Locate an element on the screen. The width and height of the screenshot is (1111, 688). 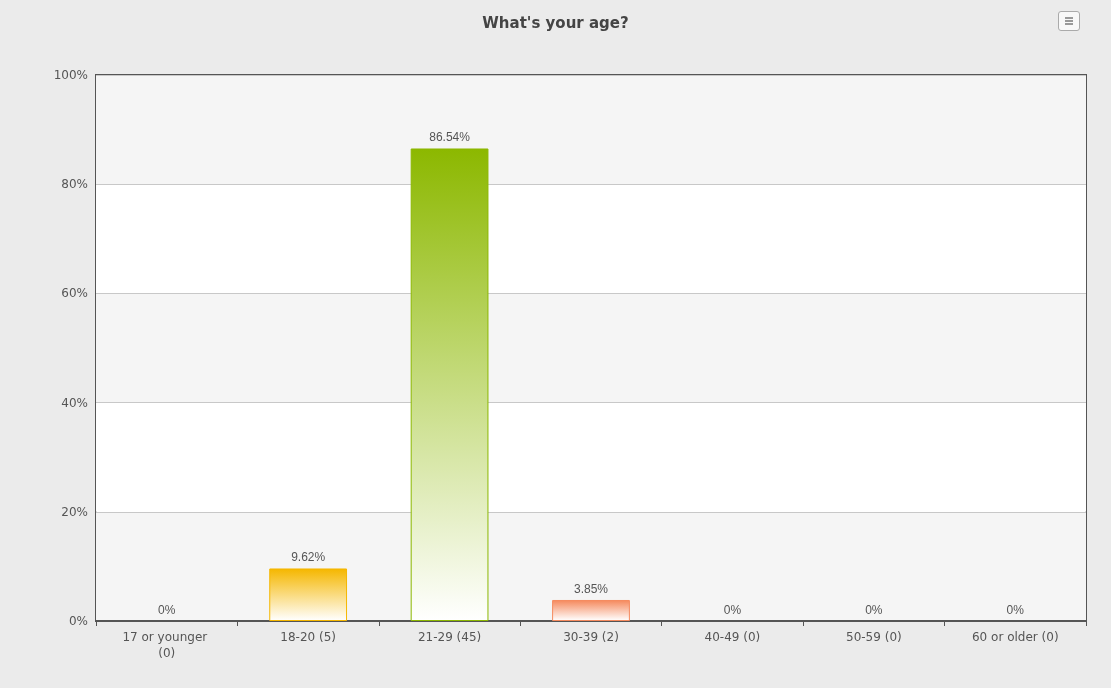
y-tick-label: 40% is located at coordinates (74, 402).